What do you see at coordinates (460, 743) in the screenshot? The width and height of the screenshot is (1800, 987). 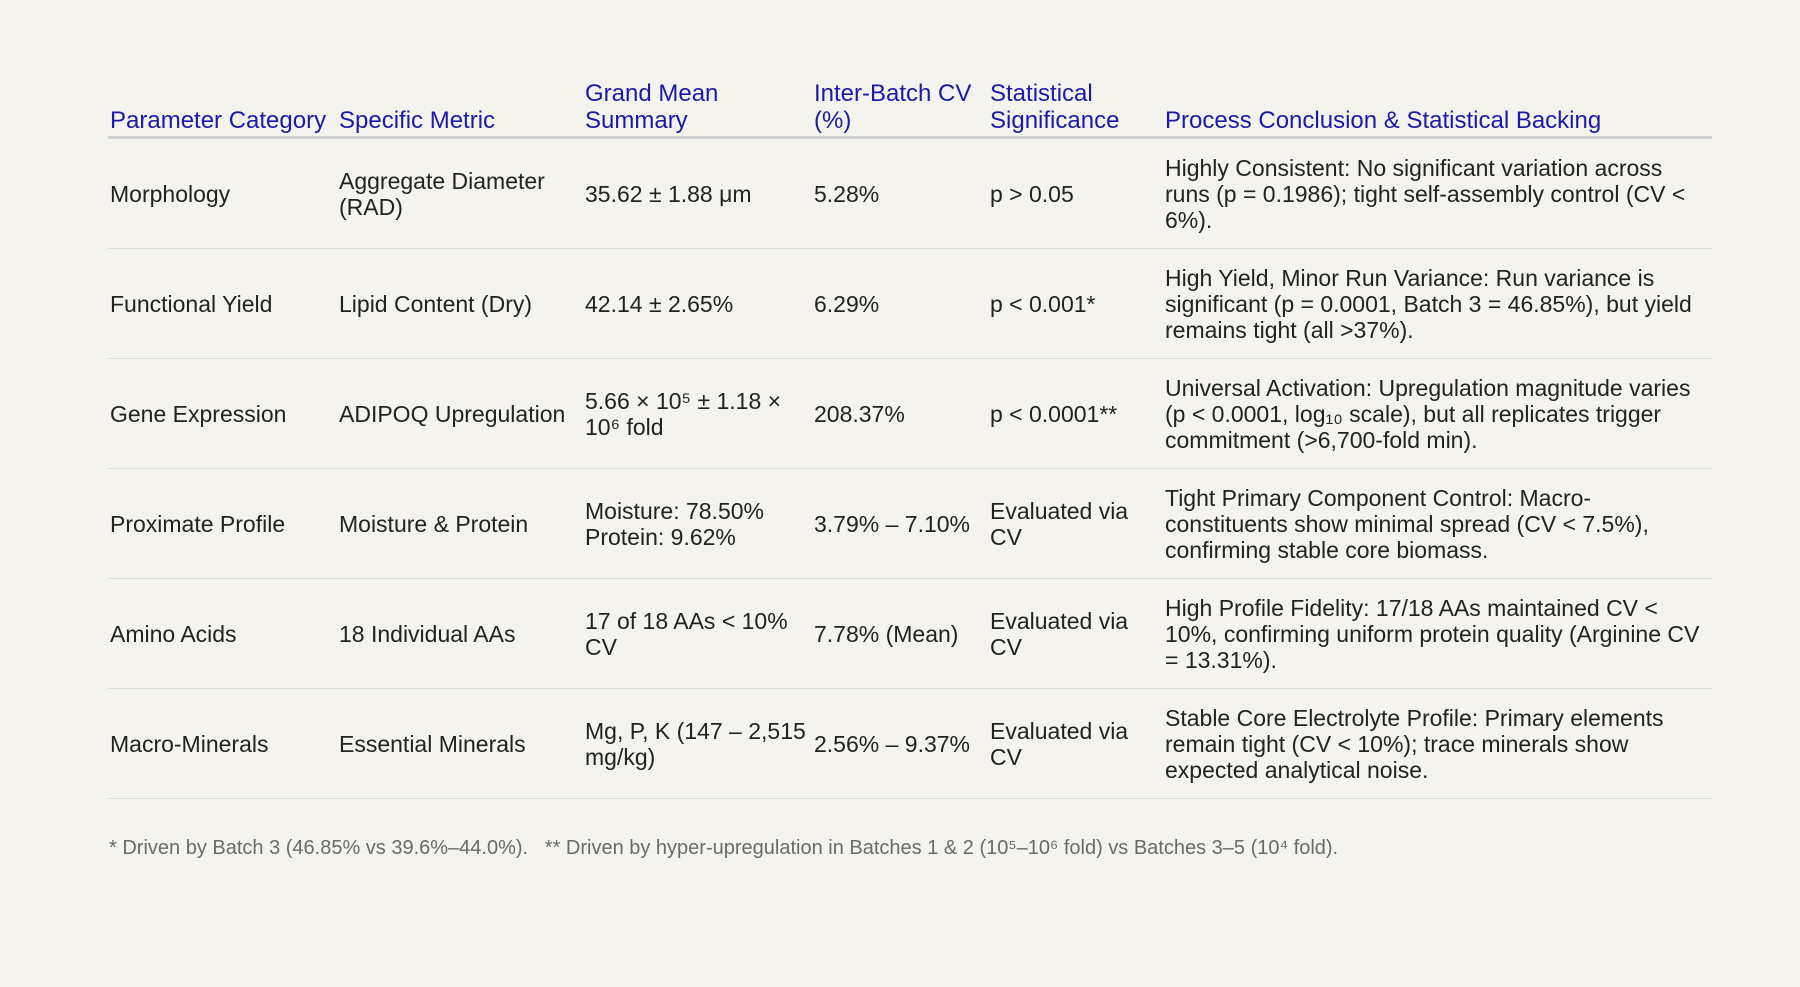 I see `cell-metric: Essential Minerals` at bounding box center [460, 743].